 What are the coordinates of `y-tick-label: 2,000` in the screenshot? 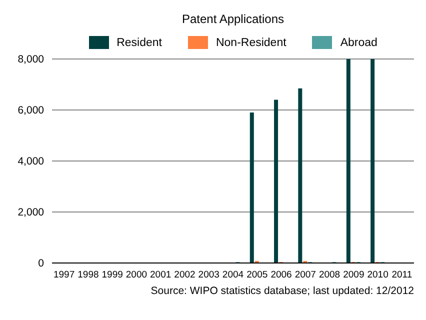 It's located at (31, 212).